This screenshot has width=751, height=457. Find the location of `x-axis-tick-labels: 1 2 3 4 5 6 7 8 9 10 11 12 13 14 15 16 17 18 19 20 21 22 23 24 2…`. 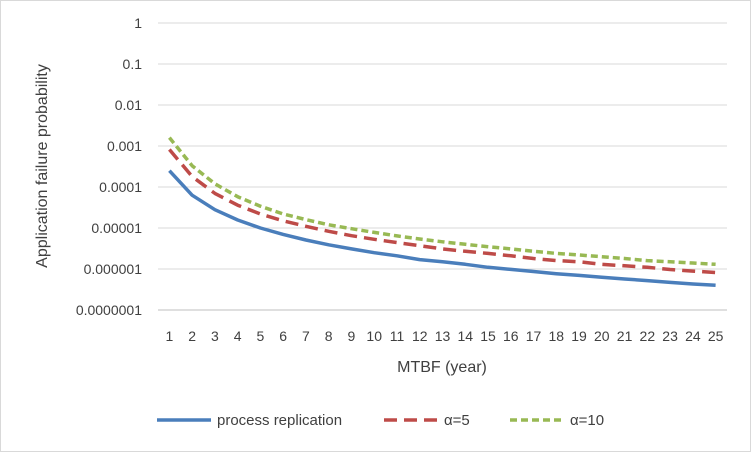

x-axis-tick-labels: 1 2 3 4 5 6 7 8 9 10 11 12 13 14 15 16 17 18 19 20 21 22 23 24 2… is located at coordinates (444, 336).